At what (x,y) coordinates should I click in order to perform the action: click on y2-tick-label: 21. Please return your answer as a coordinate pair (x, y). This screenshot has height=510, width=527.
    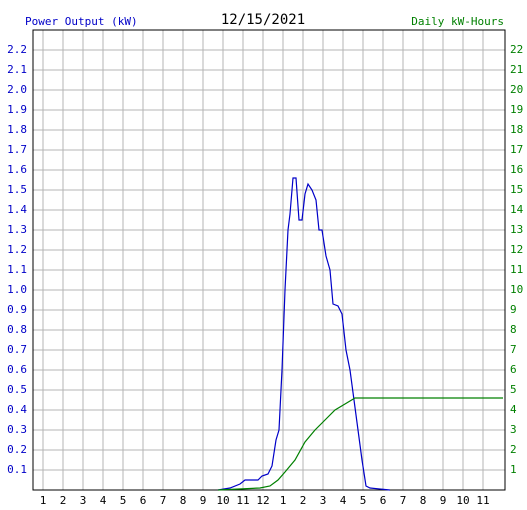
    Looking at the image, I should click on (516, 69).